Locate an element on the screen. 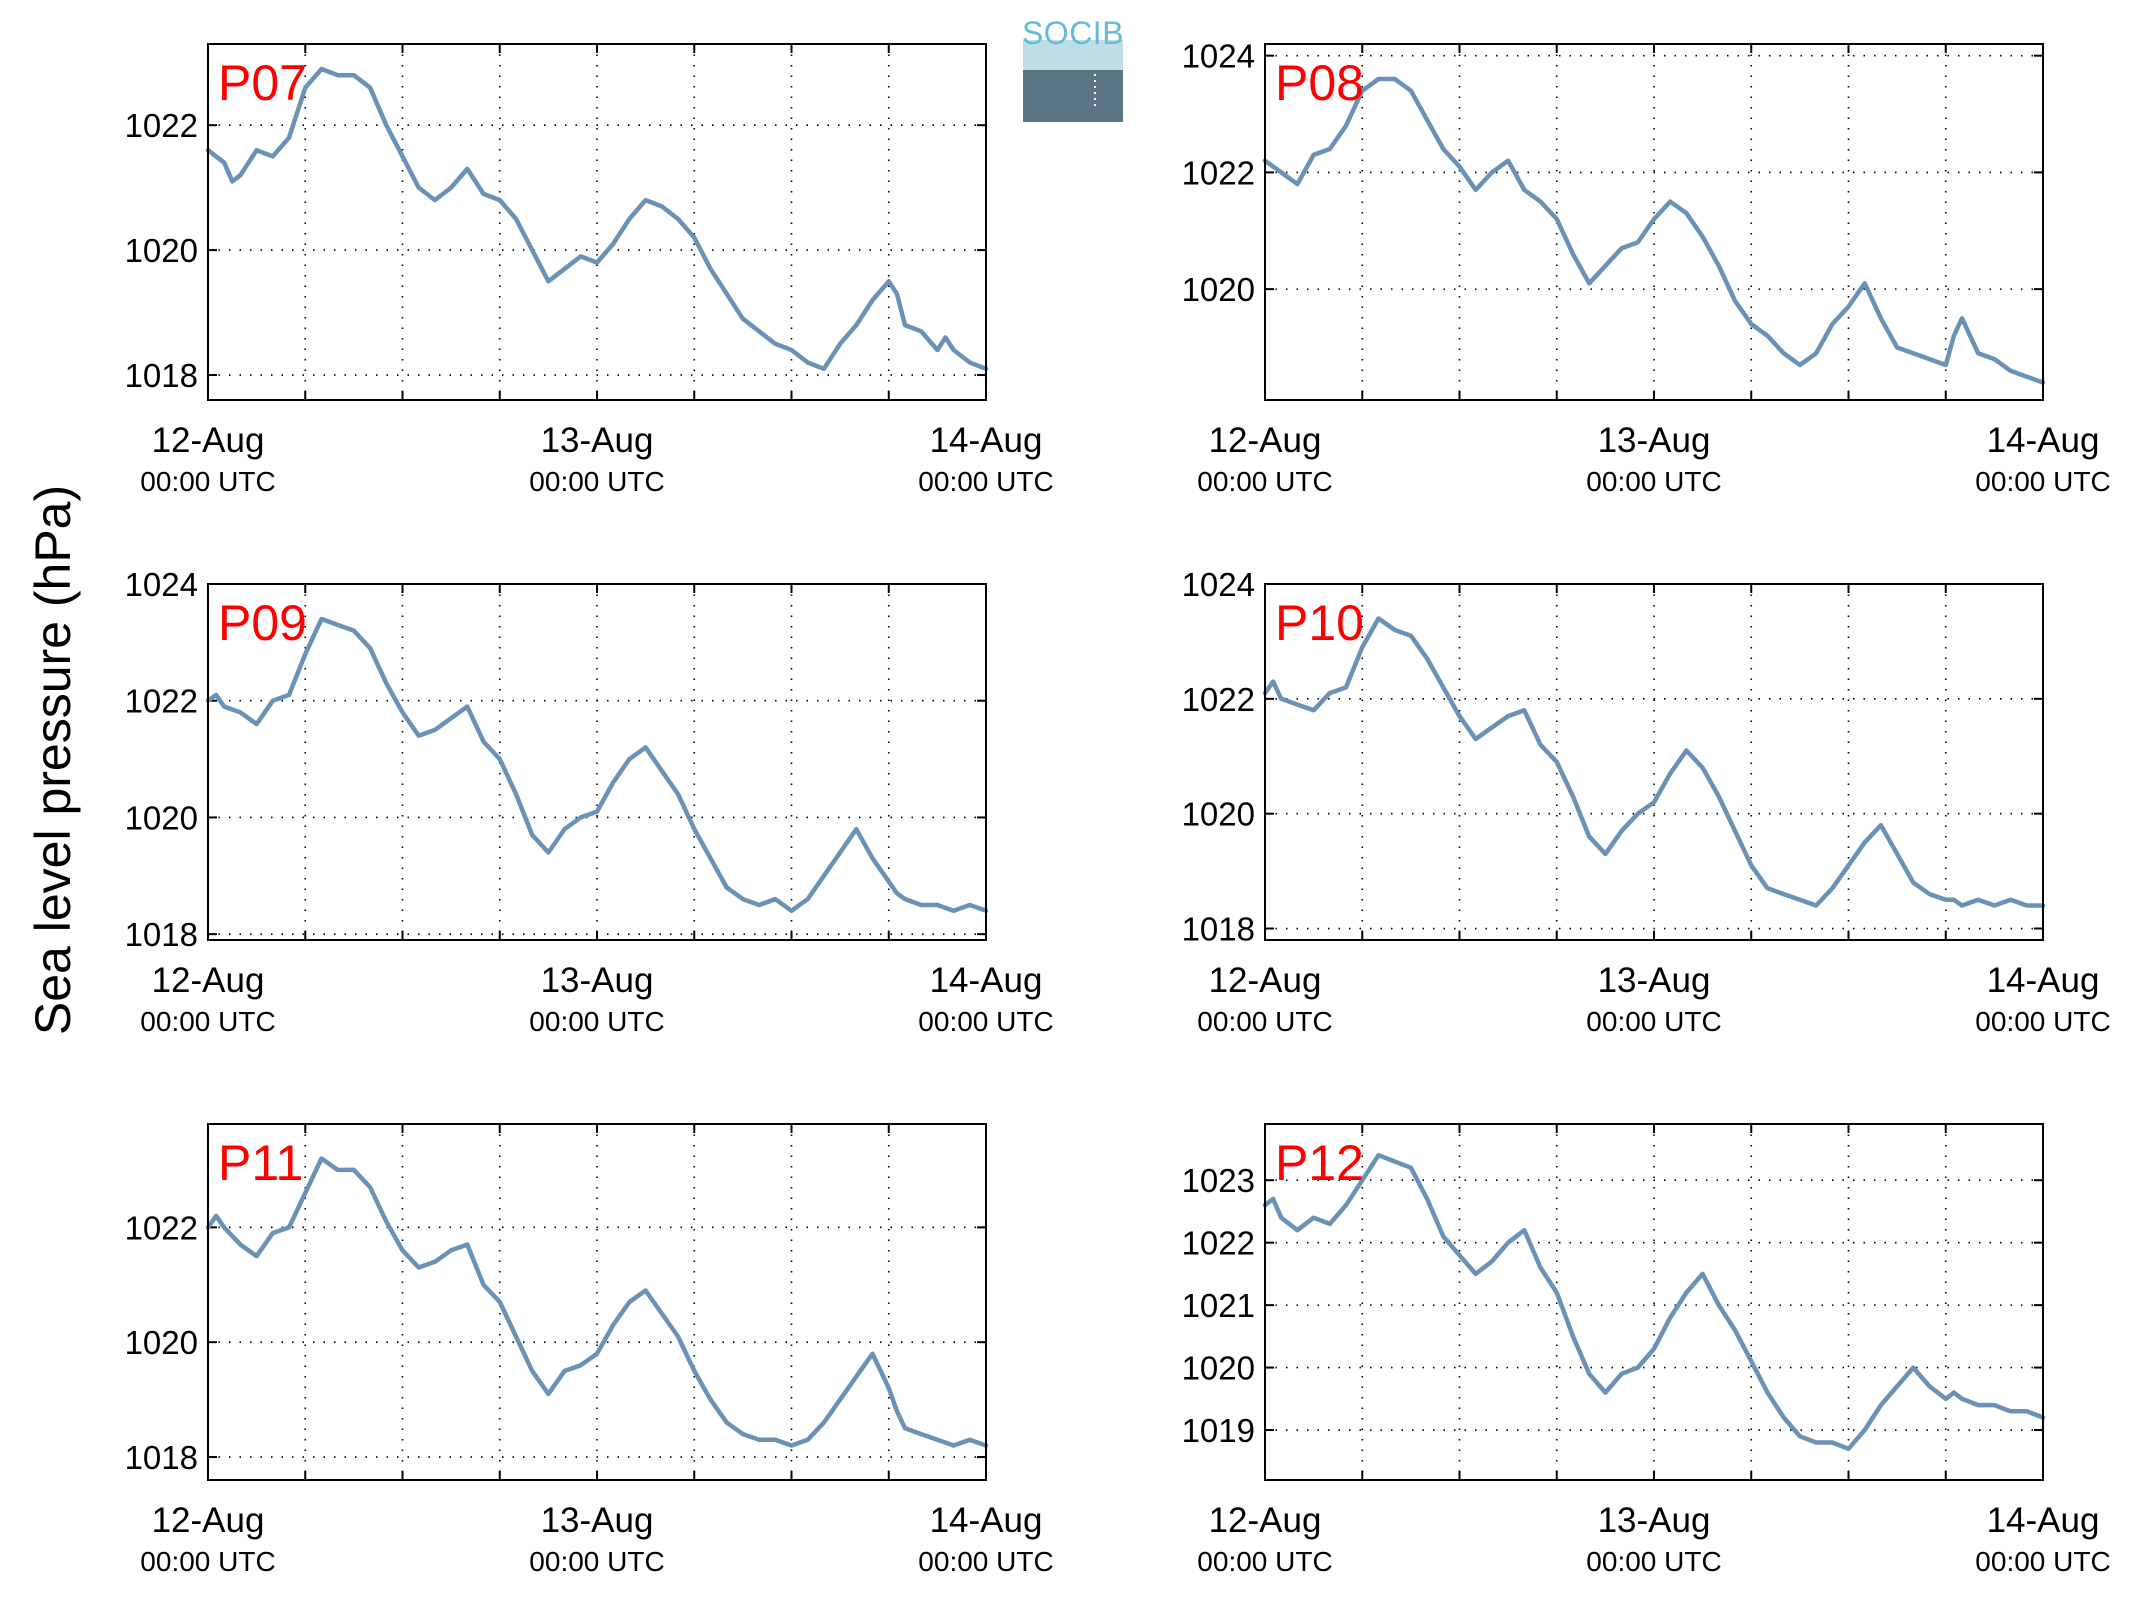 This screenshot has width=2133, height=1608. logo-sky is located at coordinates (1073, 55).